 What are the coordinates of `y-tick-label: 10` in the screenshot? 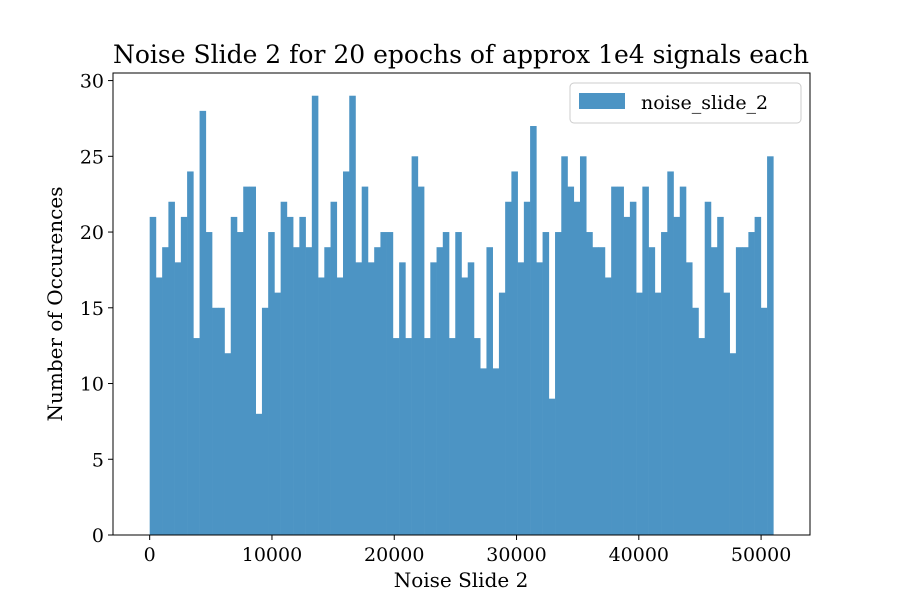 It's located at (92, 385).